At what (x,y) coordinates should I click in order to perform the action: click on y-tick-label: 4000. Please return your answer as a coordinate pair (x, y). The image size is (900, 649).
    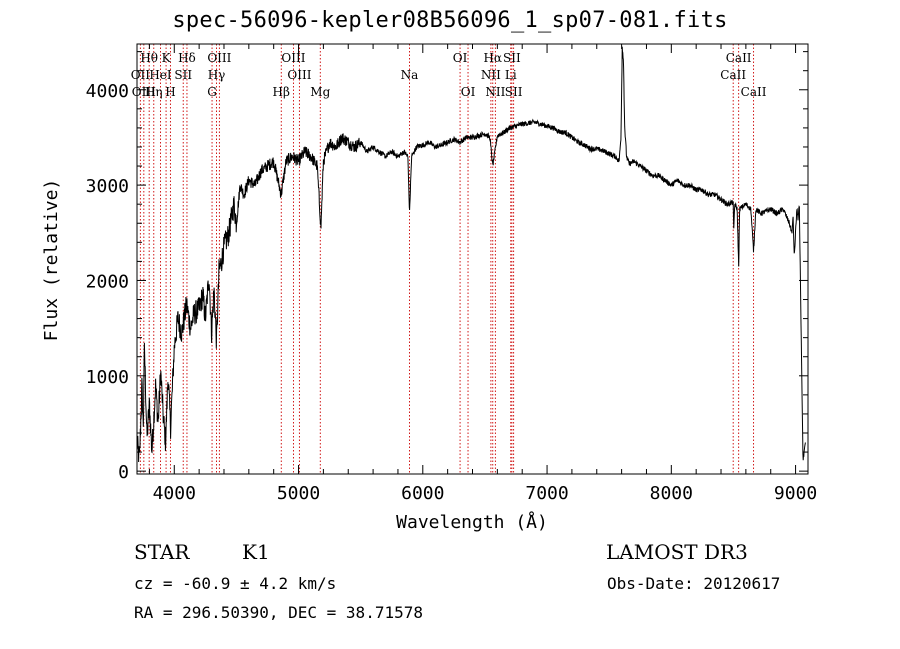
    Looking at the image, I should click on (107, 91).